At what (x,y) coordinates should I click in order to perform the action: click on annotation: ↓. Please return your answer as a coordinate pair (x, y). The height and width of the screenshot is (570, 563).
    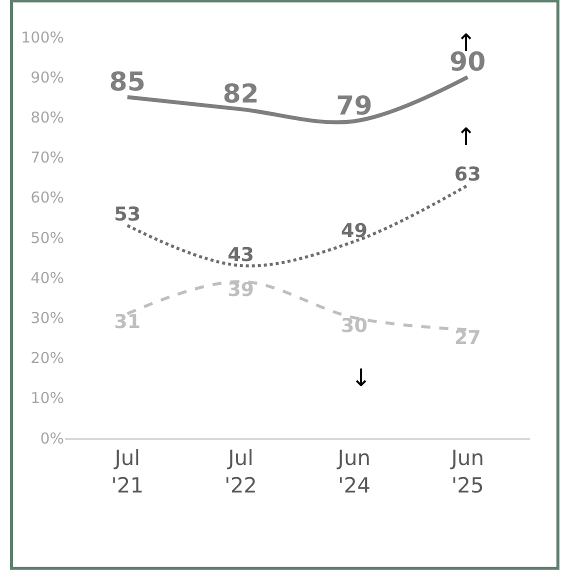
    Looking at the image, I should click on (361, 378).